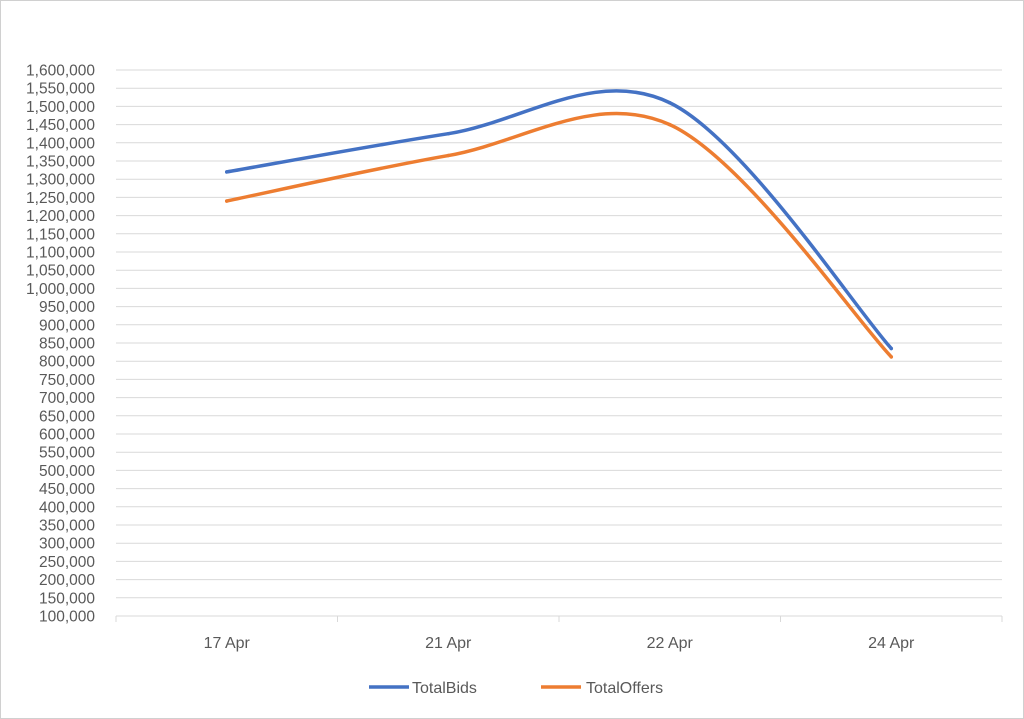 The image size is (1024, 719). Describe the element at coordinates (60, 71) in the screenshot. I see `y-tick-label: 1,600,000` at that location.